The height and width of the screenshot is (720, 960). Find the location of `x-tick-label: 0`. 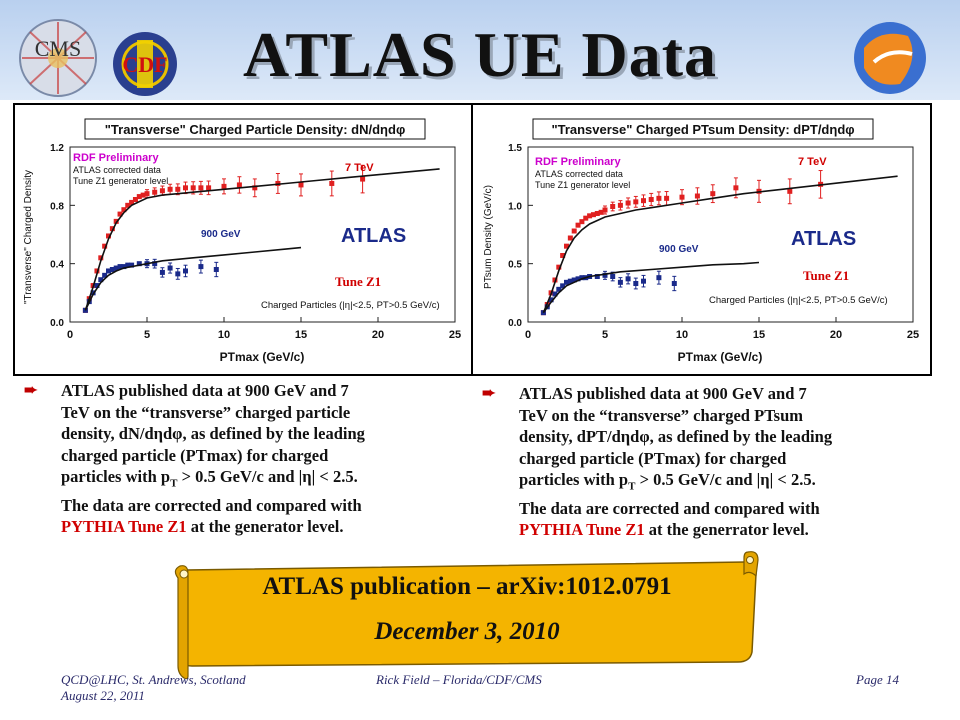

x-tick-label: 0 is located at coordinates (528, 335).